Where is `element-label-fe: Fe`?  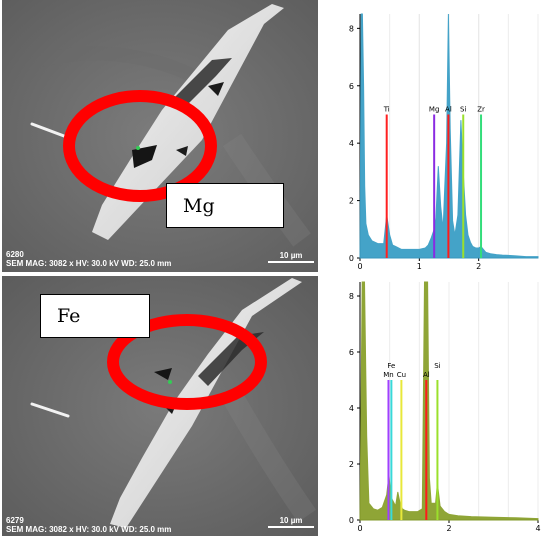 element-label-fe: Fe is located at coordinates (391, 366).